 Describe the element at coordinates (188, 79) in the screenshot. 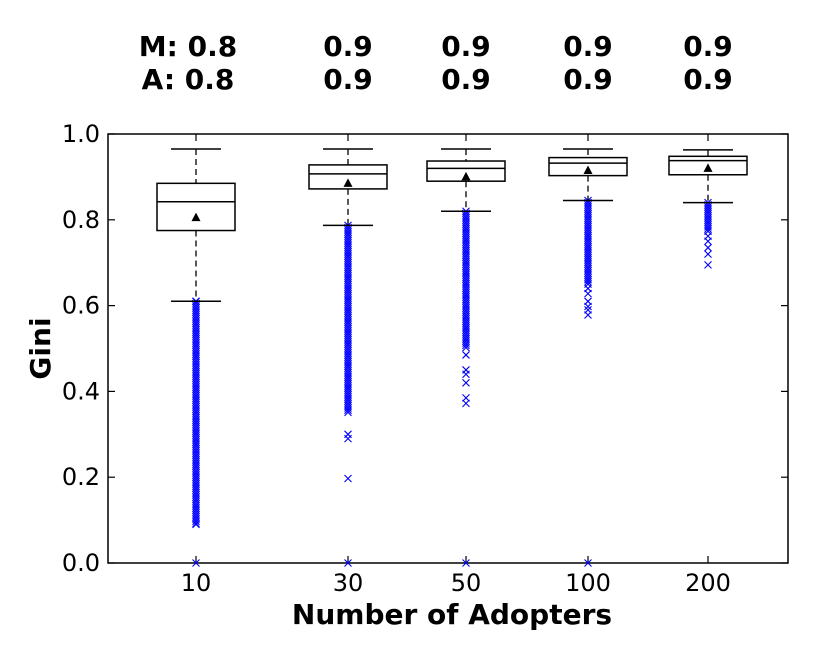

I see `annotation-a-value: A: 0.8` at that location.